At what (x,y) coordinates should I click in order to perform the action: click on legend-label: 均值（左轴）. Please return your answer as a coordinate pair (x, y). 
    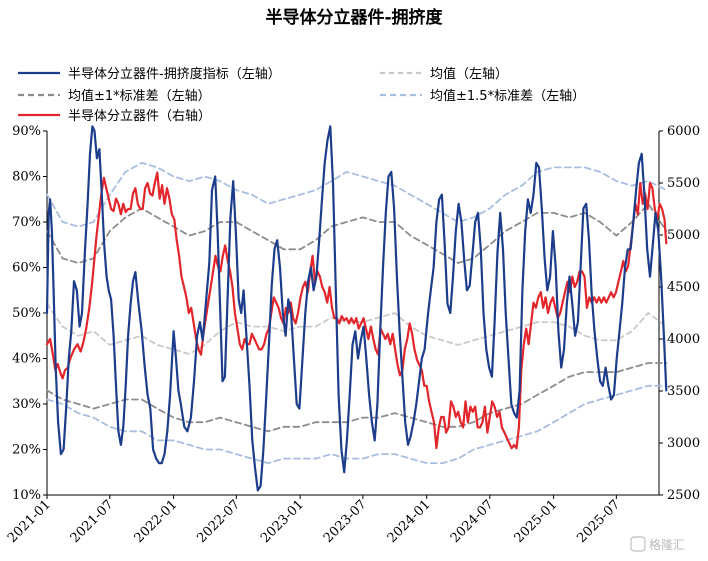
    Looking at the image, I should click on (469, 74).